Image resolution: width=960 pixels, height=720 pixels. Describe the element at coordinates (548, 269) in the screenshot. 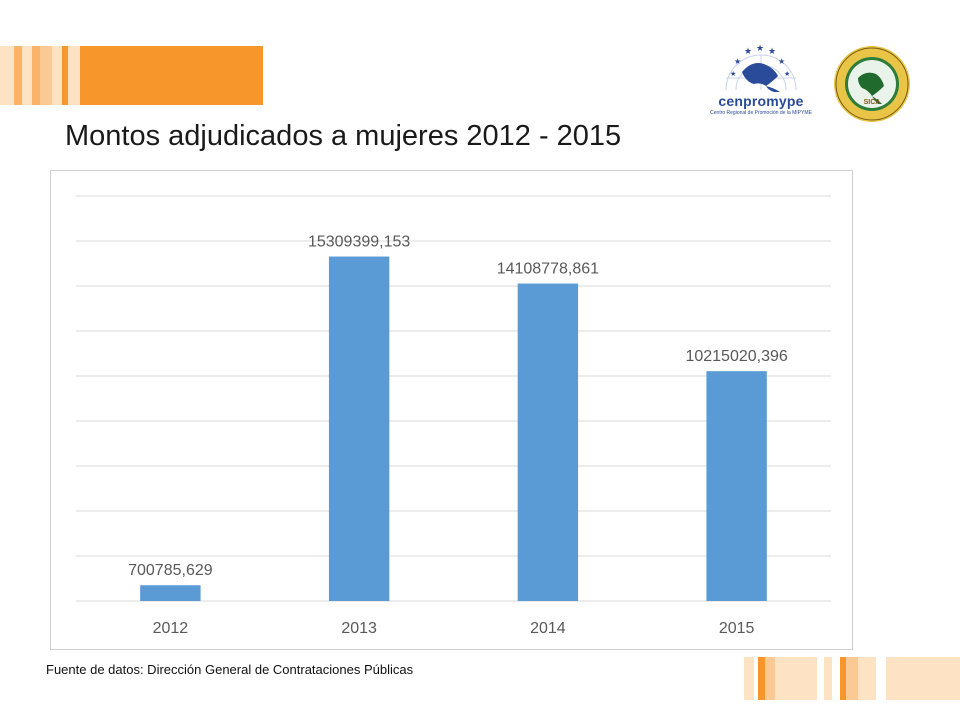

I see `data-label-2014: 14108778,861` at that location.